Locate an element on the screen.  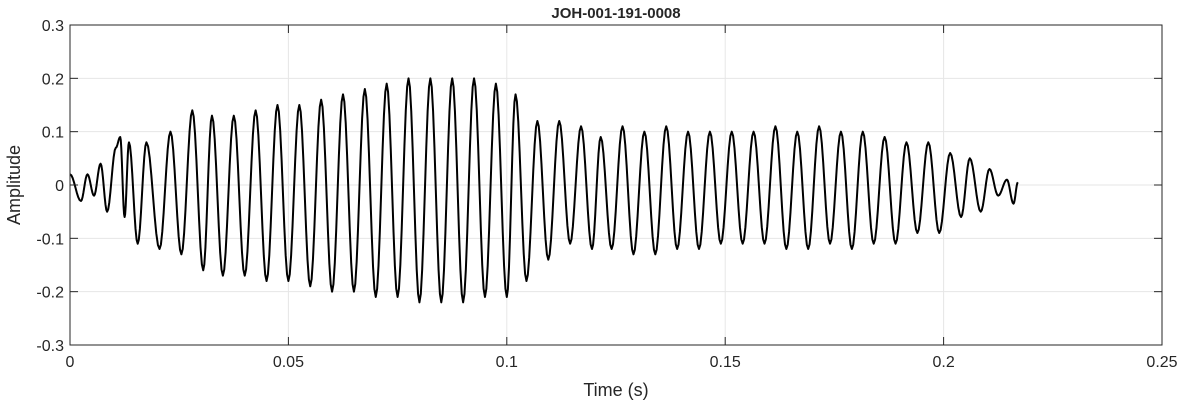
y-tick-label: 0 is located at coordinates (59, 186).